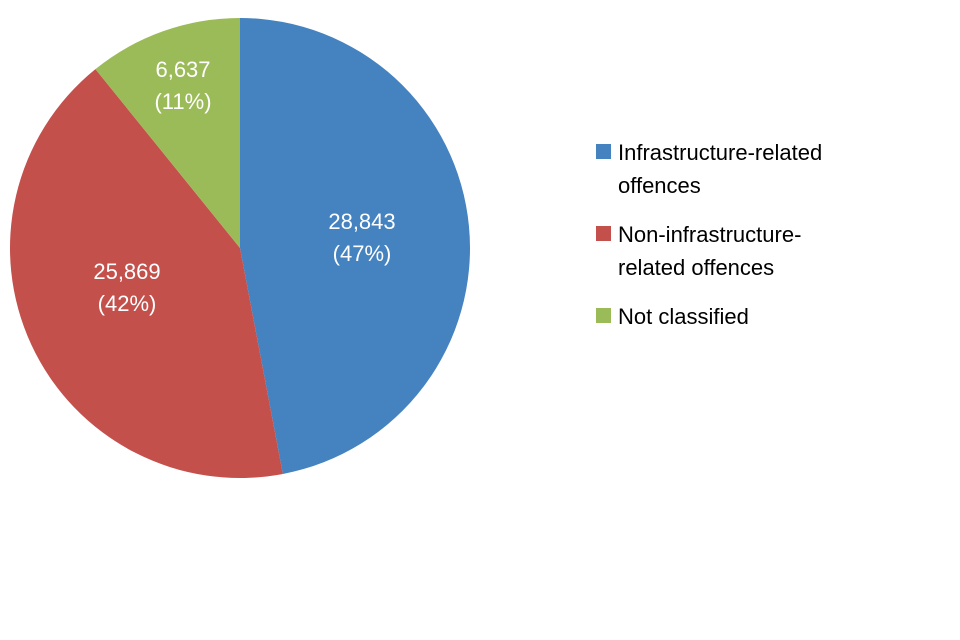 The image size is (960, 640). Describe the element at coordinates (127, 303) in the screenshot. I see `percent-label: (42%)` at that location.